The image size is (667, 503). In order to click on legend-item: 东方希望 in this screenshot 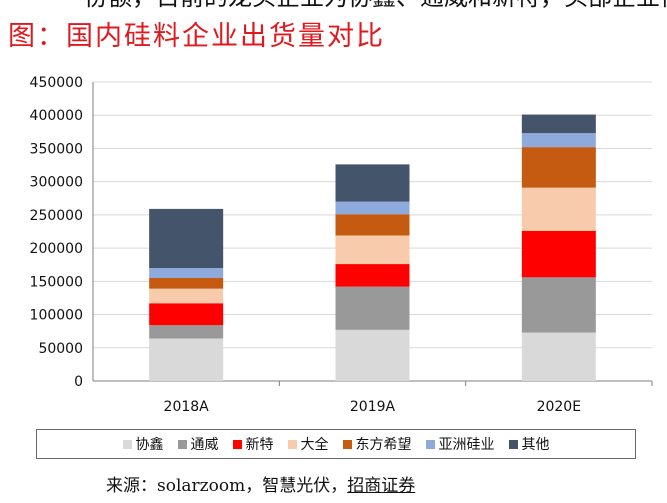, I will do `click(377, 444)`.